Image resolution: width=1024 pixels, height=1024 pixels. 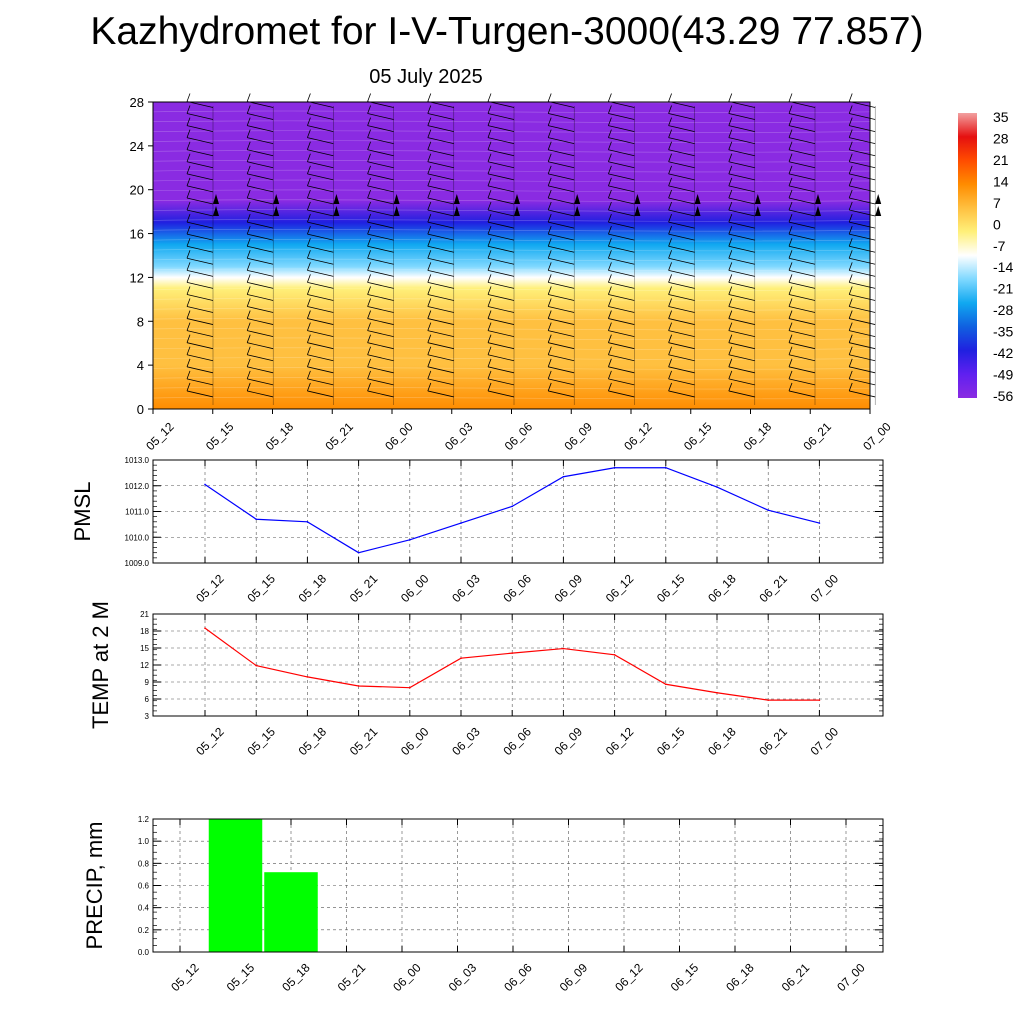 I want to click on colorbar-label: -56, so click(x=1003, y=396).